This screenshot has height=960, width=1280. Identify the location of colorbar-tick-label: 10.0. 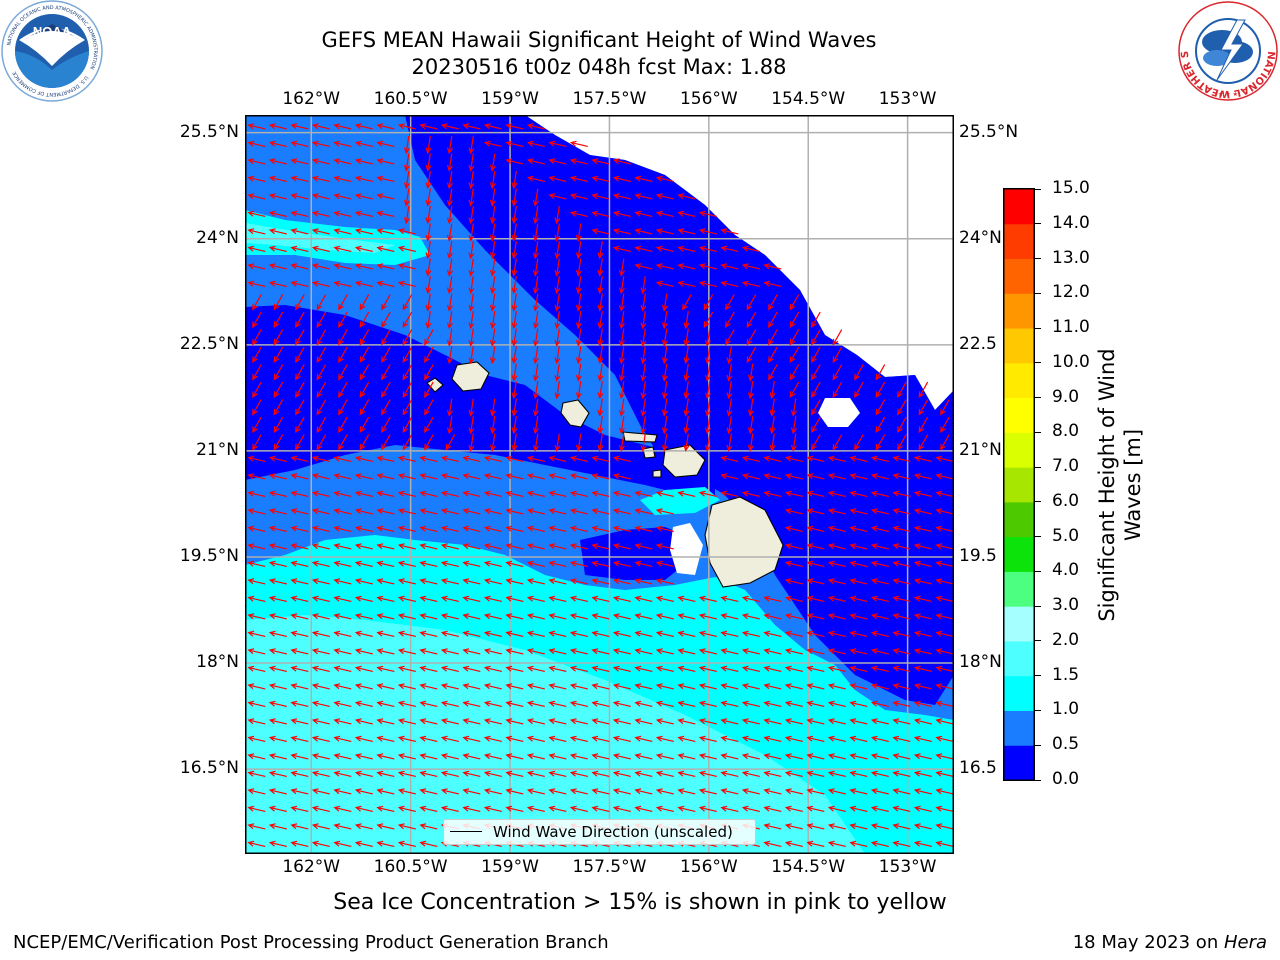
(1071, 361).